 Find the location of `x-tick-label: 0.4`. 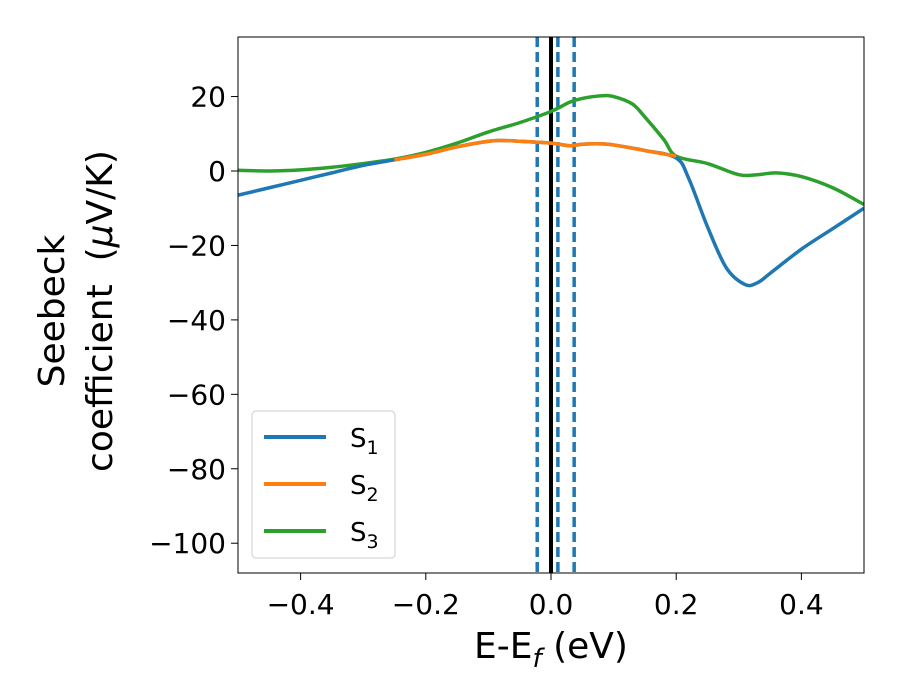

x-tick-label: 0.4 is located at coordinates (801, 604).